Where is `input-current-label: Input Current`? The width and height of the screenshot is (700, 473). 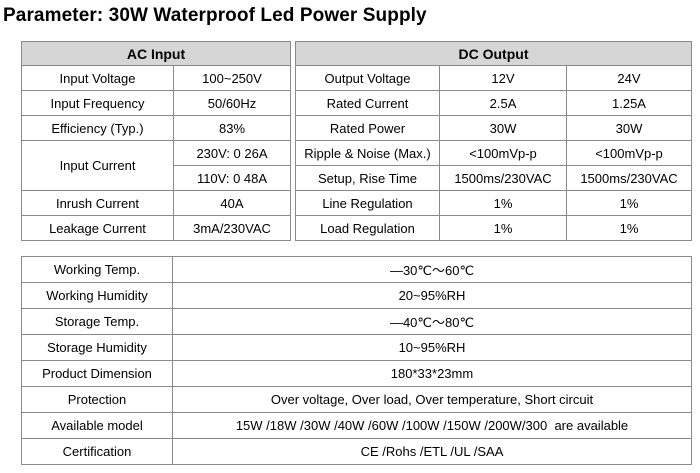 input-current-label: Input Current is located at coordinates (97, 165).